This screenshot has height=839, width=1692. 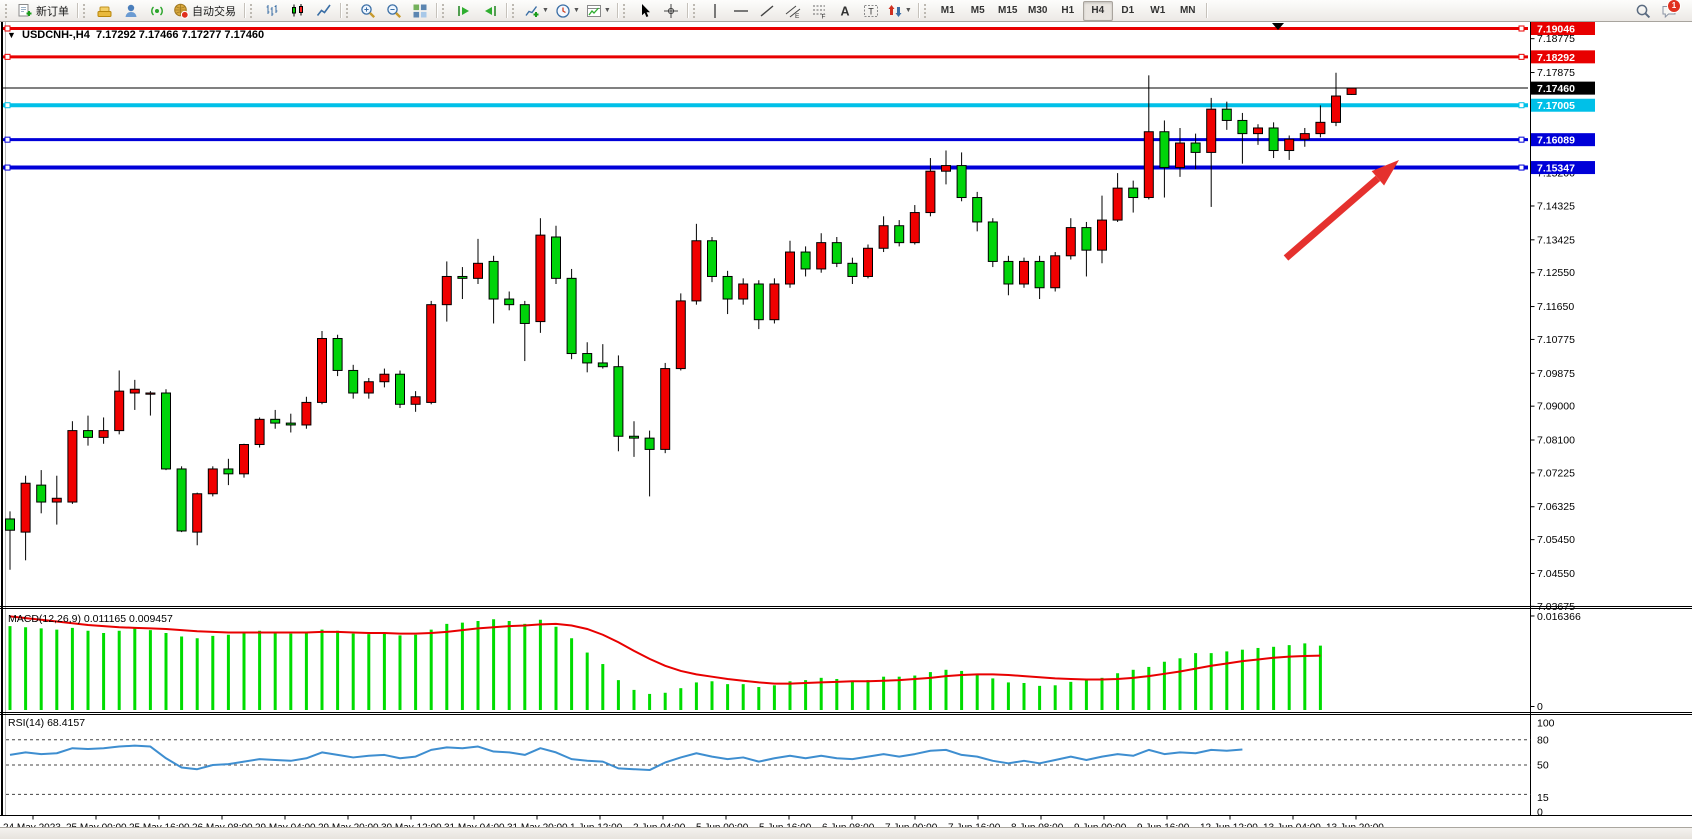 I want to click on symbol-dropdown-icon: ▼, so click(x=11, y=35).